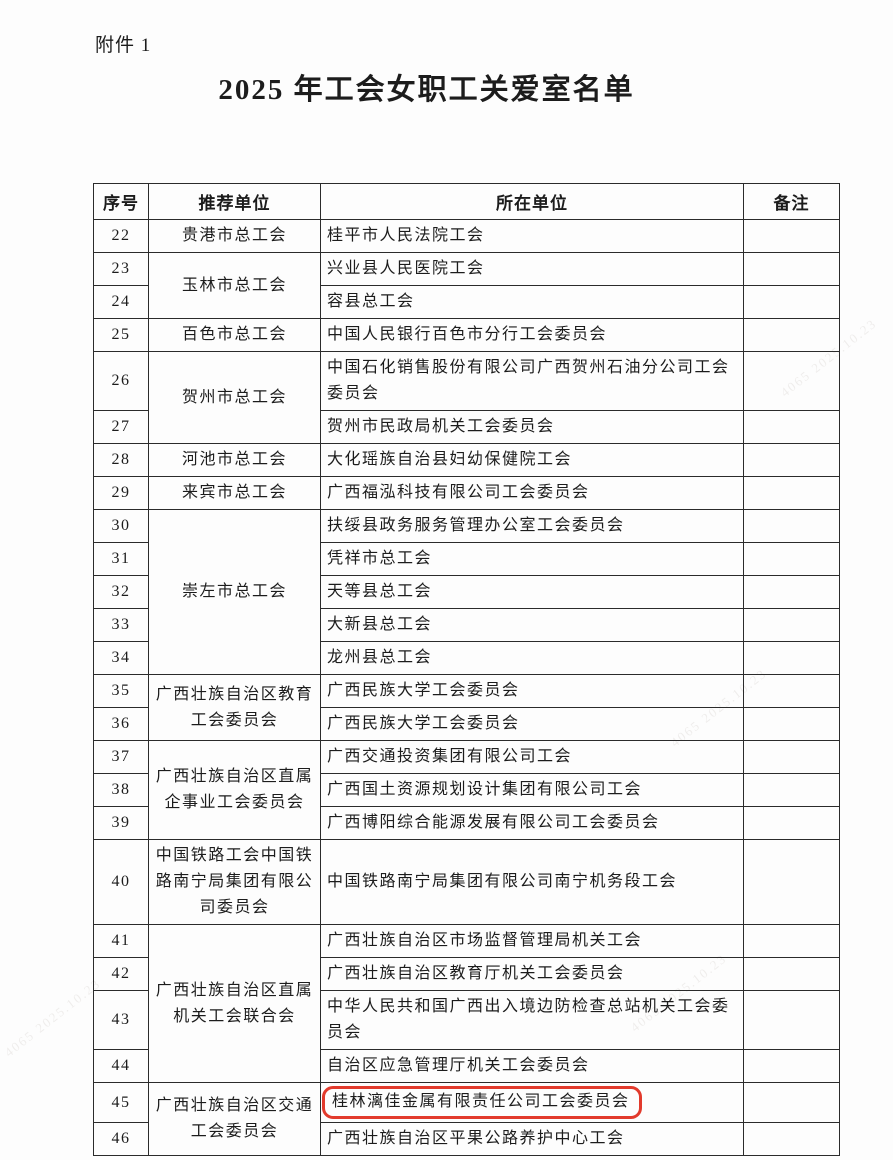 Image resolution: width=893 pixels, height=1160 pixels. I want to click on table-row: 46 广西壮族自治区平果公路养护中心工会, so click(466, 1139).